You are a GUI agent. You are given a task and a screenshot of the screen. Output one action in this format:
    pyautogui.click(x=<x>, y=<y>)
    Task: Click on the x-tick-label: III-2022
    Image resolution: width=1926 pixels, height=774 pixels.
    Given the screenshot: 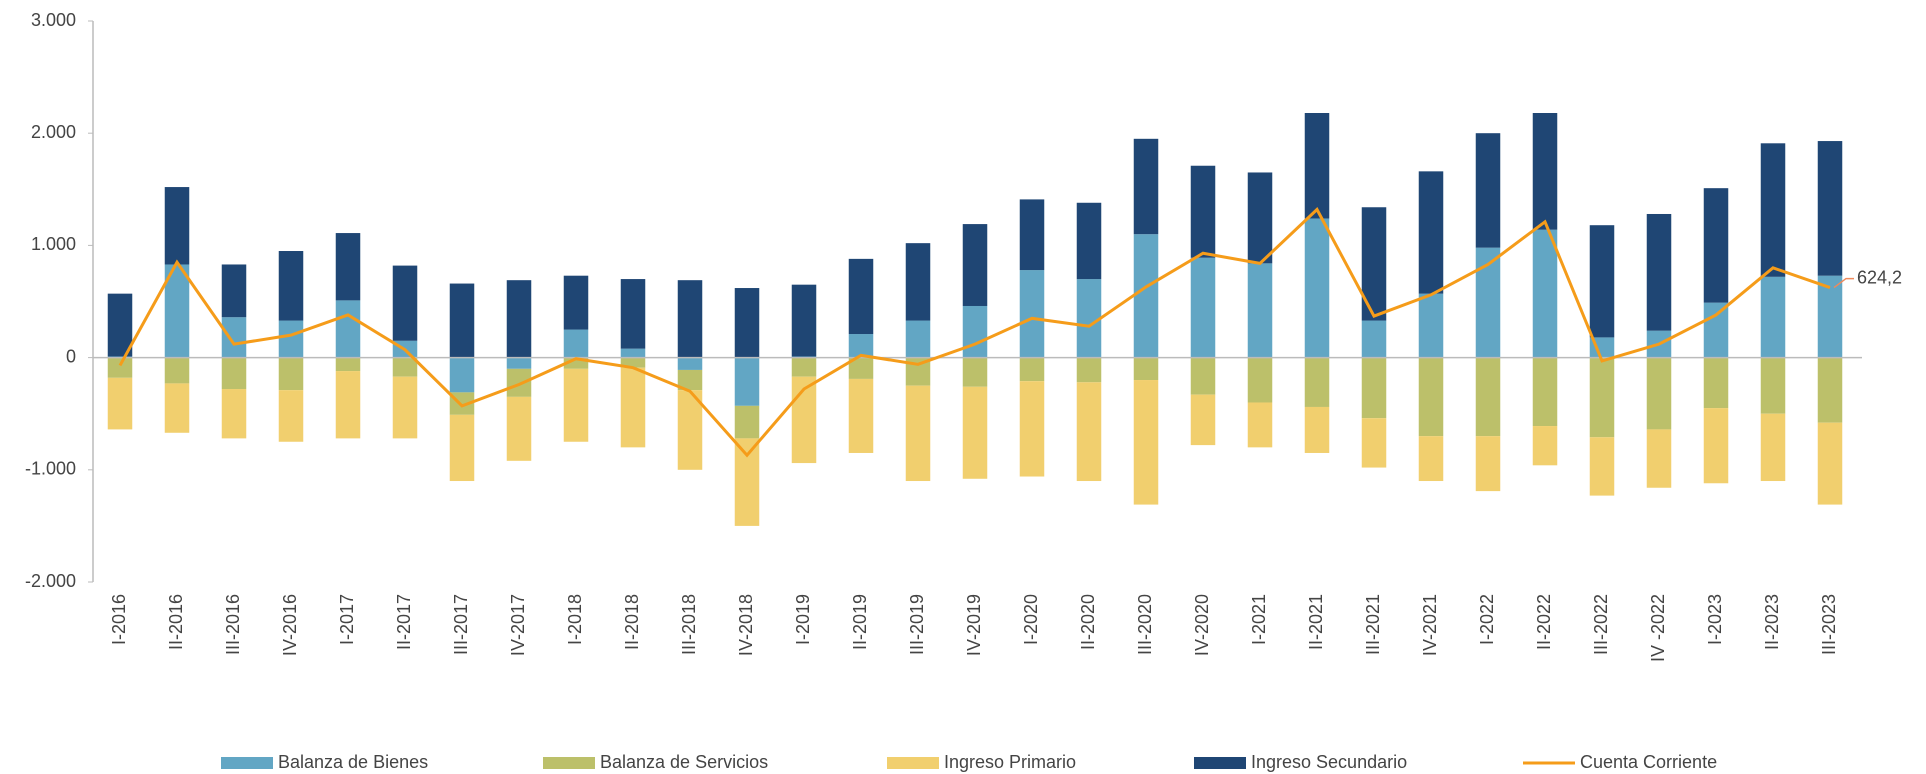 What is the action you would take?
    pyautogui.click(x=1601, y=624)
    